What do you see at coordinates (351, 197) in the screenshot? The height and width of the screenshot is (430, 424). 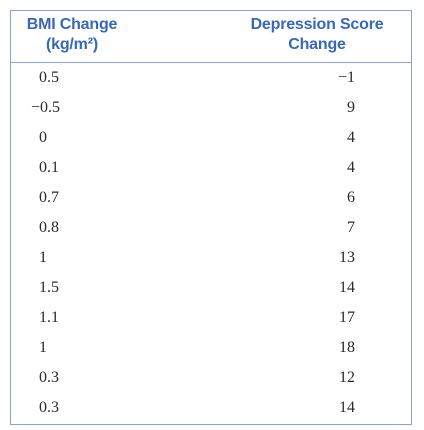 I see `depression-score-cell: 6` at bounding box center [351, 197].